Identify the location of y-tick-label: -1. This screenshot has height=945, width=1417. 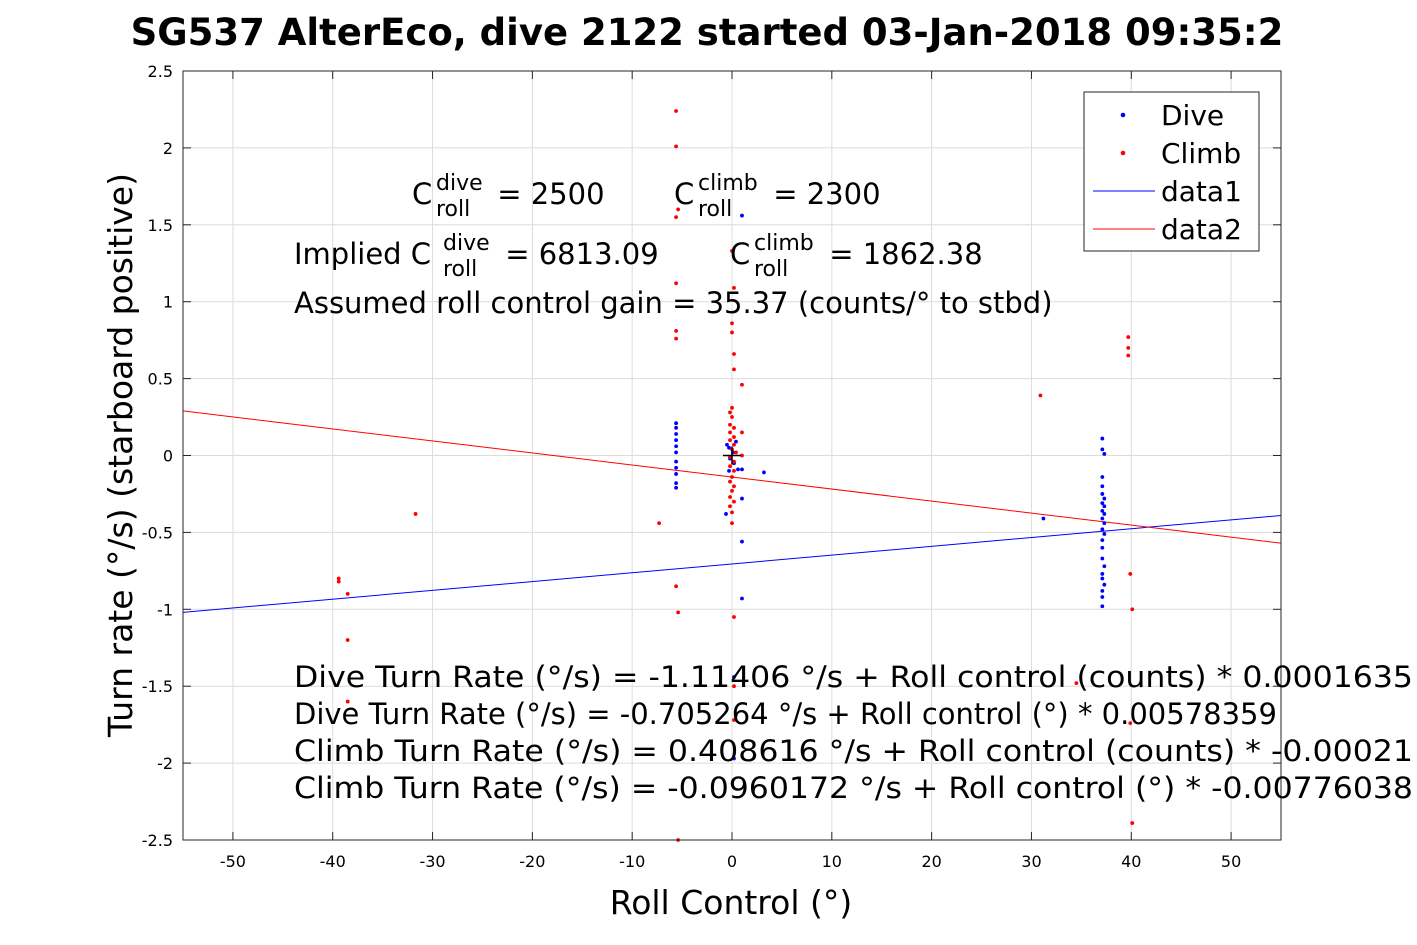
(165, 609).